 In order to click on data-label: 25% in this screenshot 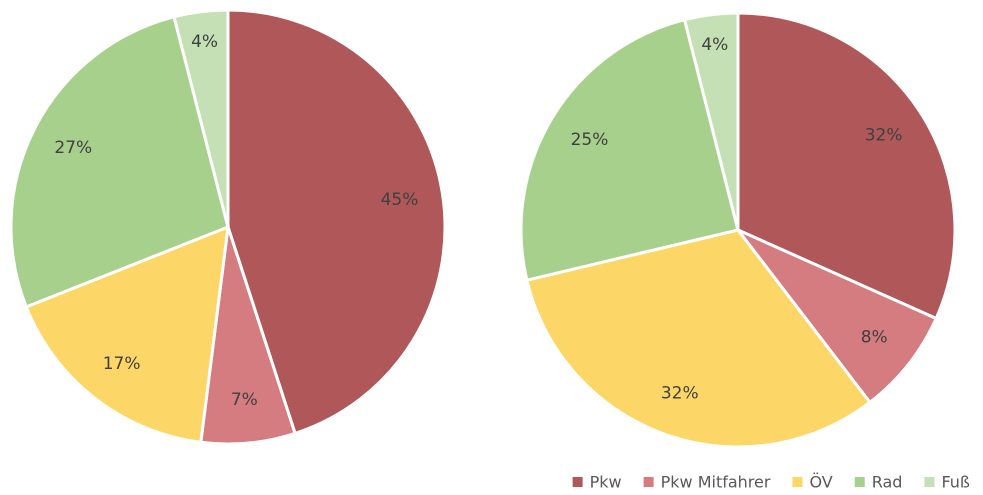, I will do `click(590, 140)`.